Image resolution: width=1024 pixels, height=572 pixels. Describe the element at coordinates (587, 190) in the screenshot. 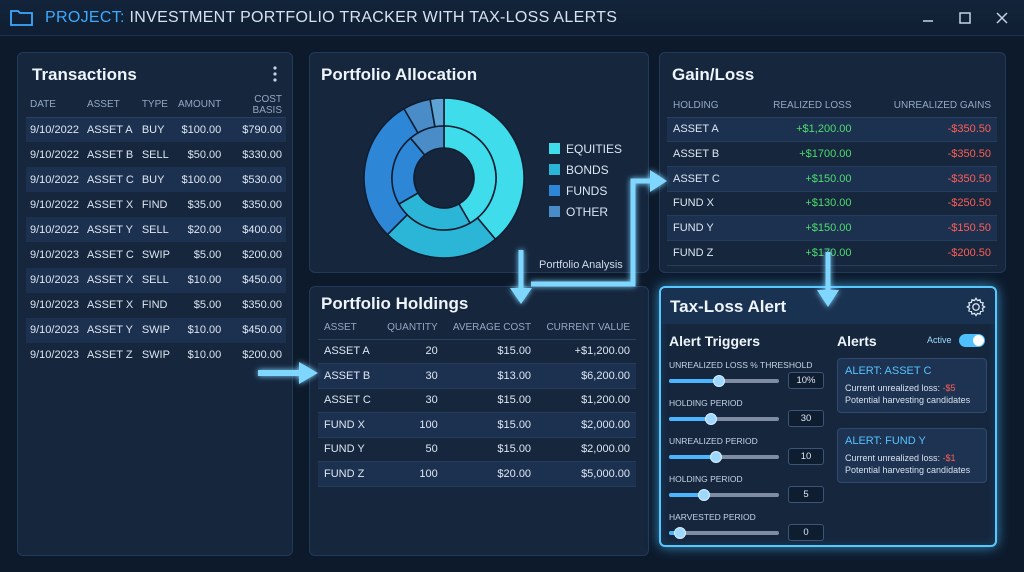

I see `legend-label: FUNDS` at that location.